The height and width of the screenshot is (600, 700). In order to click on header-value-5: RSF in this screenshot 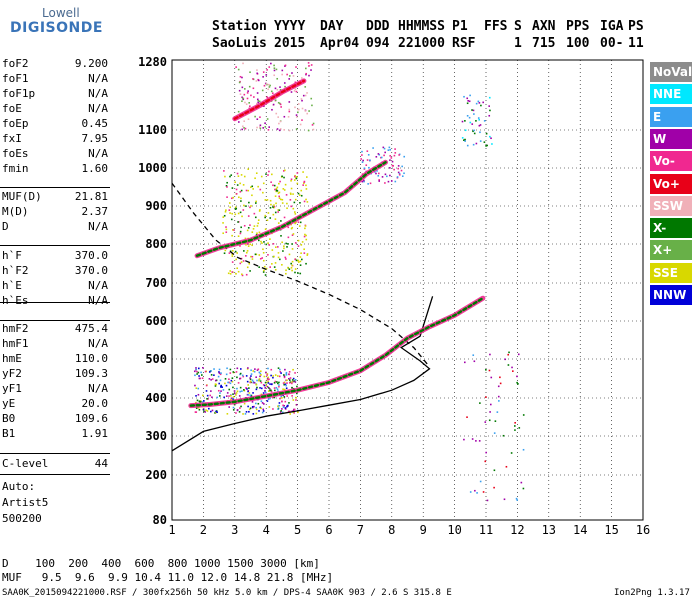, I will do `click(464, 43)`.